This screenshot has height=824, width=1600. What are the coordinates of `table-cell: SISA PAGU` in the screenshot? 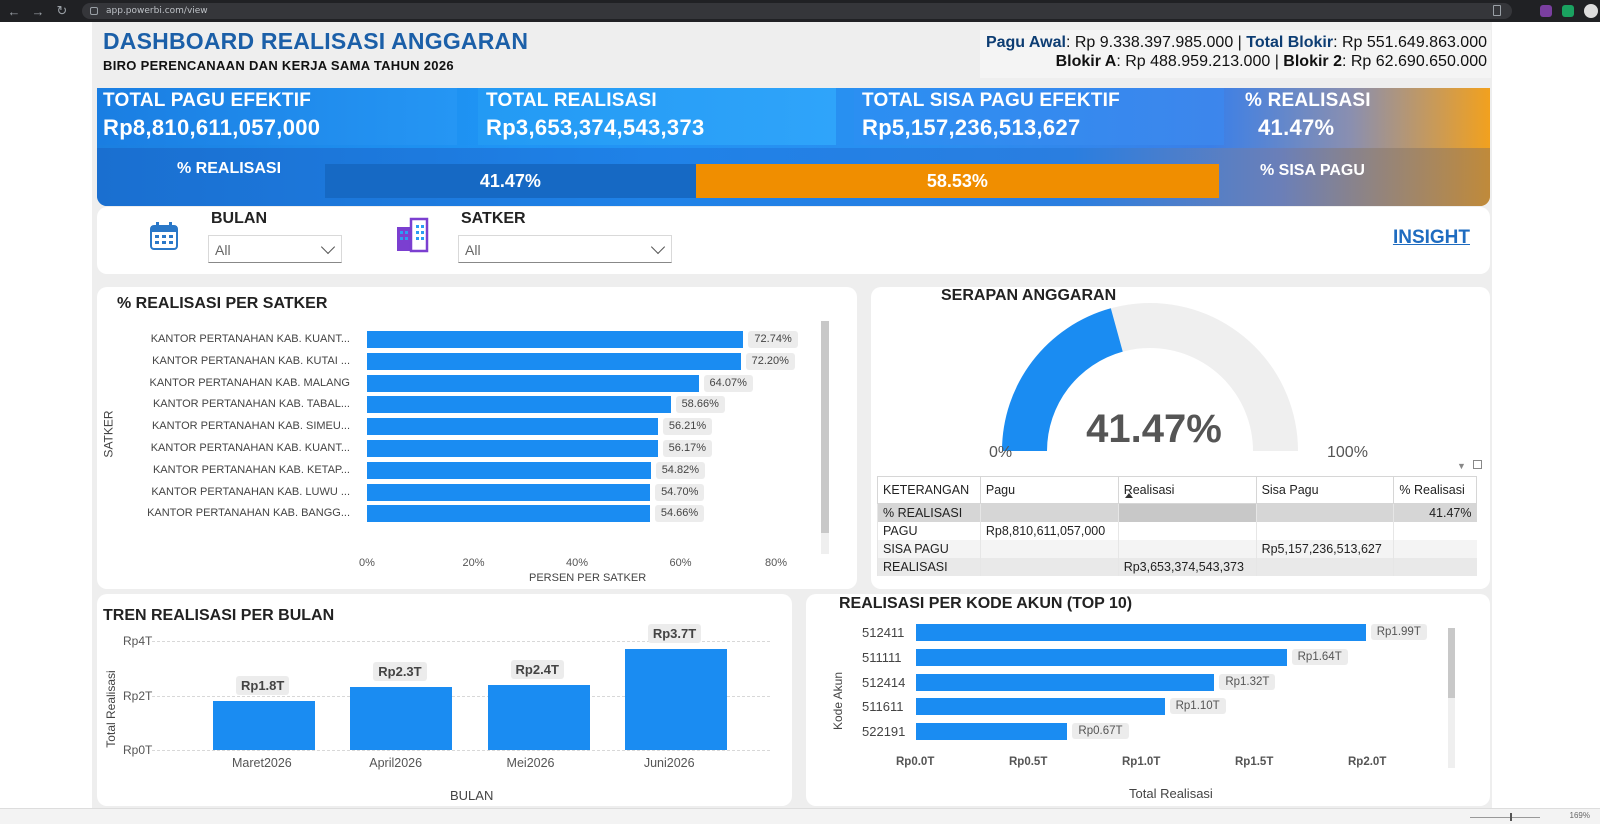 It's located at (929, 548).